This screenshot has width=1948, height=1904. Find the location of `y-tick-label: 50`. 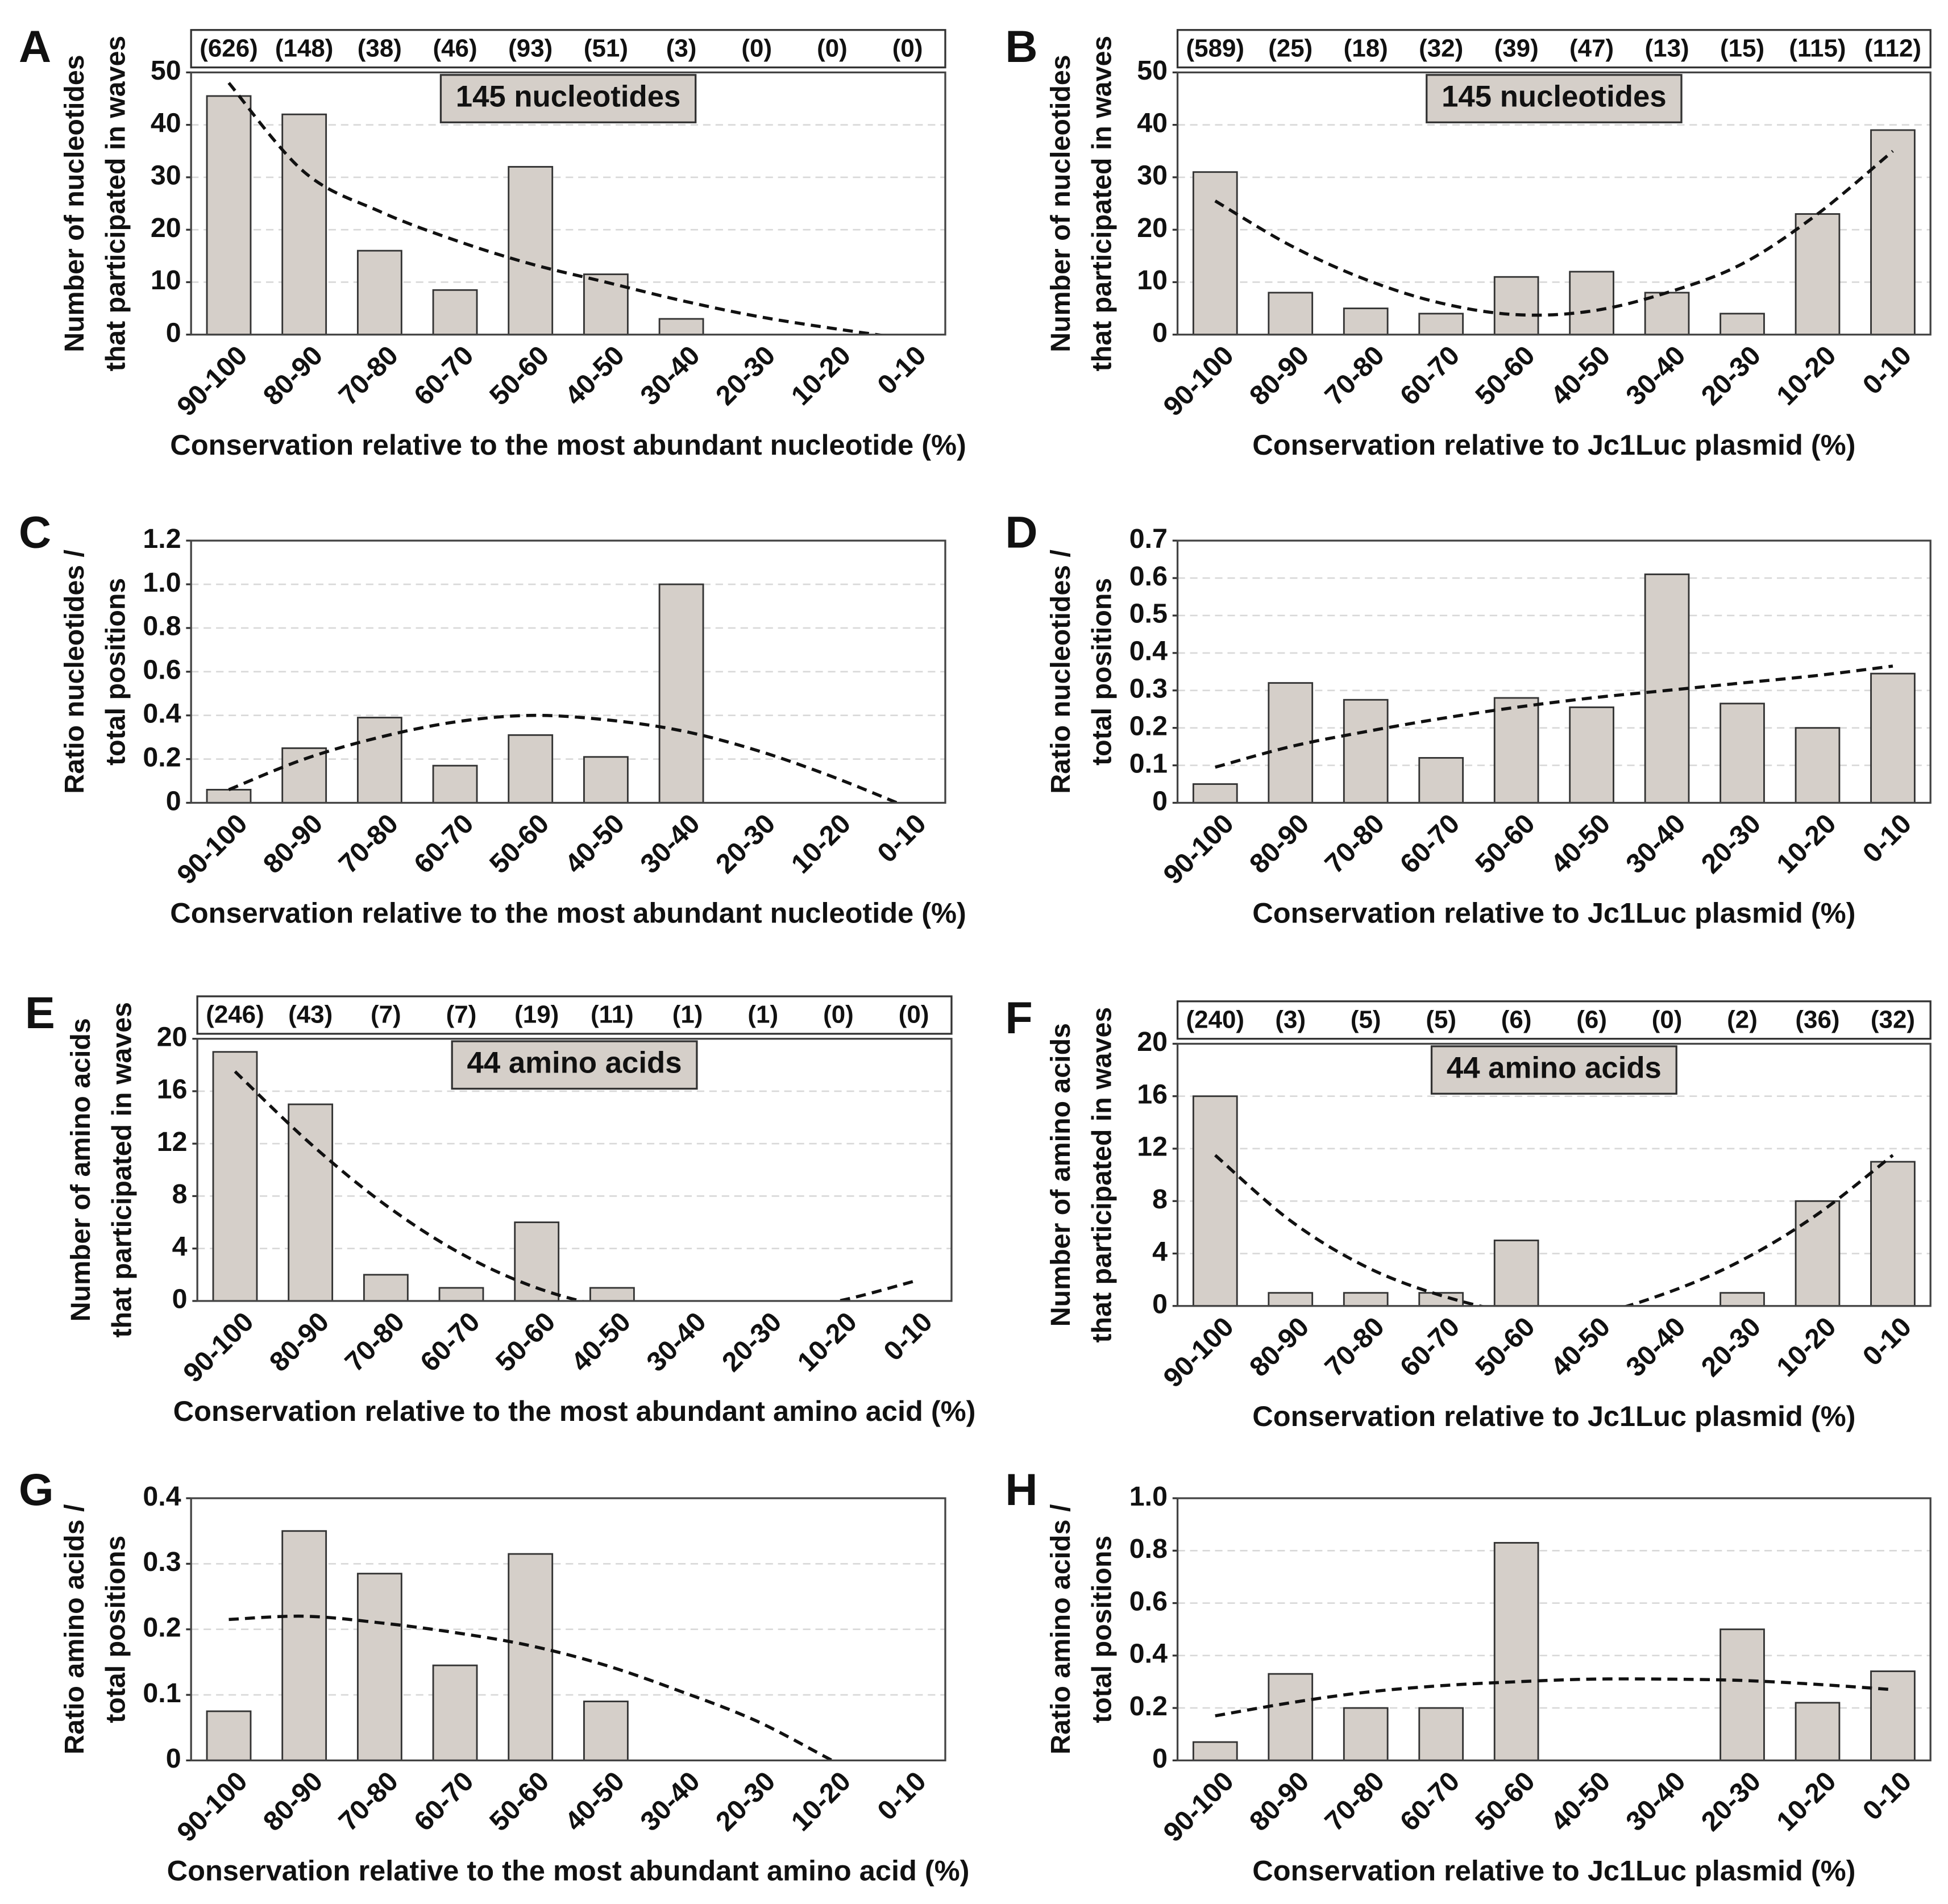

y-tick-label: 50 is located at coordinates (1152, 70).